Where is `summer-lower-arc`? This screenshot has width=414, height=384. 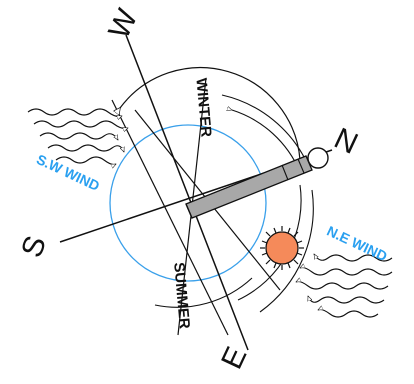
summer-lower-arc is located at coordinates (203, 292).